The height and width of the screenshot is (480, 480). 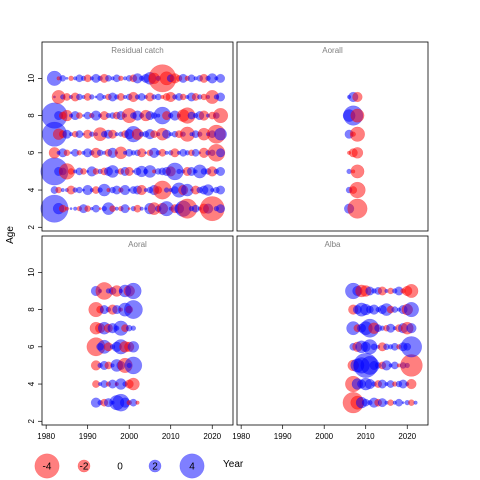 I want to click on panel-title: Aorall, so click(x=332, y=50).